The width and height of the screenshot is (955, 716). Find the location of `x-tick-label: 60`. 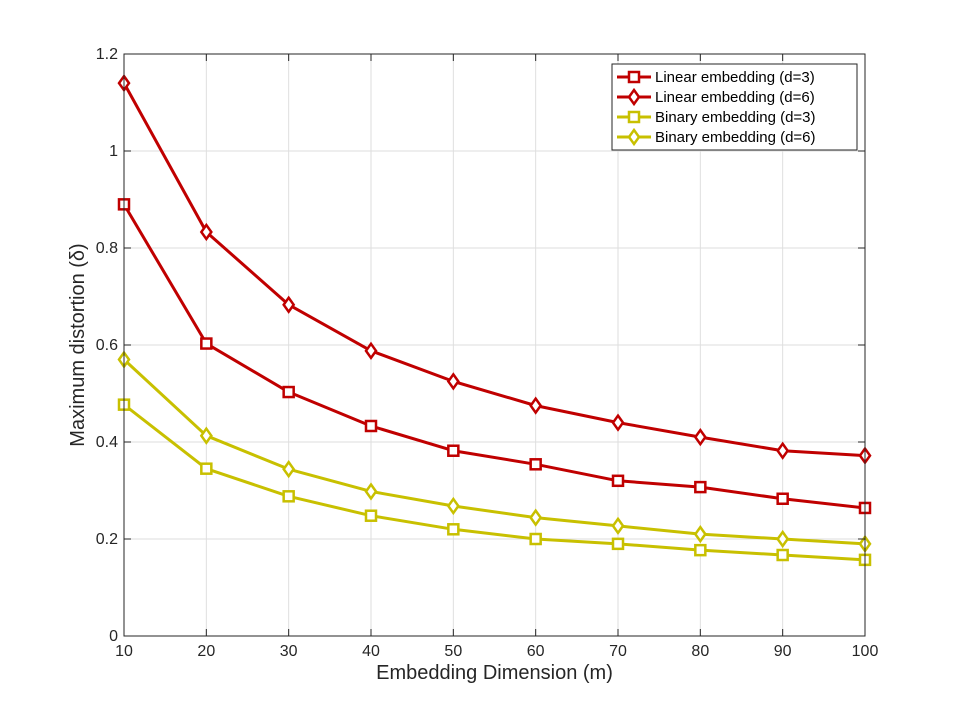

x-tick-label: 60 is located at coordinates (536, 651).